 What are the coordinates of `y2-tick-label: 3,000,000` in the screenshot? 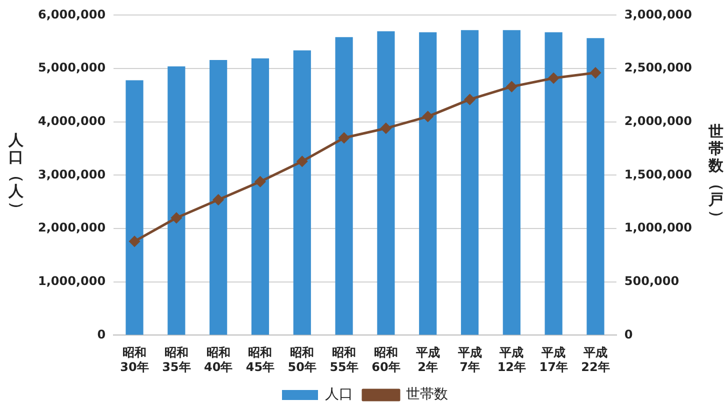 It's located at (658, 14).